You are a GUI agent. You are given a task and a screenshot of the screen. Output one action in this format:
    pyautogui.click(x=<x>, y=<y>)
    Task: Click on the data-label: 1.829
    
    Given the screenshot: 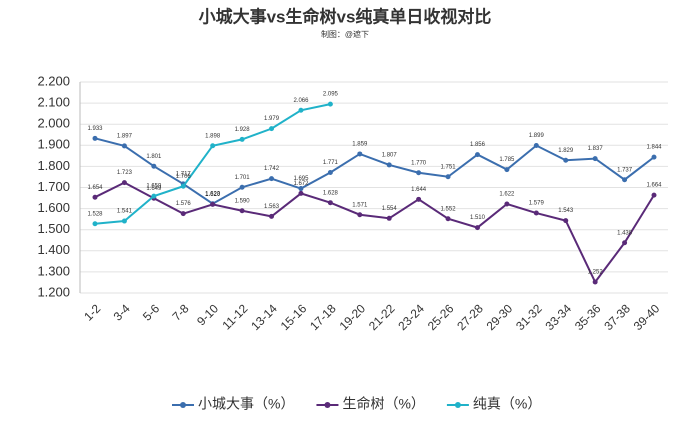 What is the action you would take?
    pyautogui.click(x=566, y=151)
    